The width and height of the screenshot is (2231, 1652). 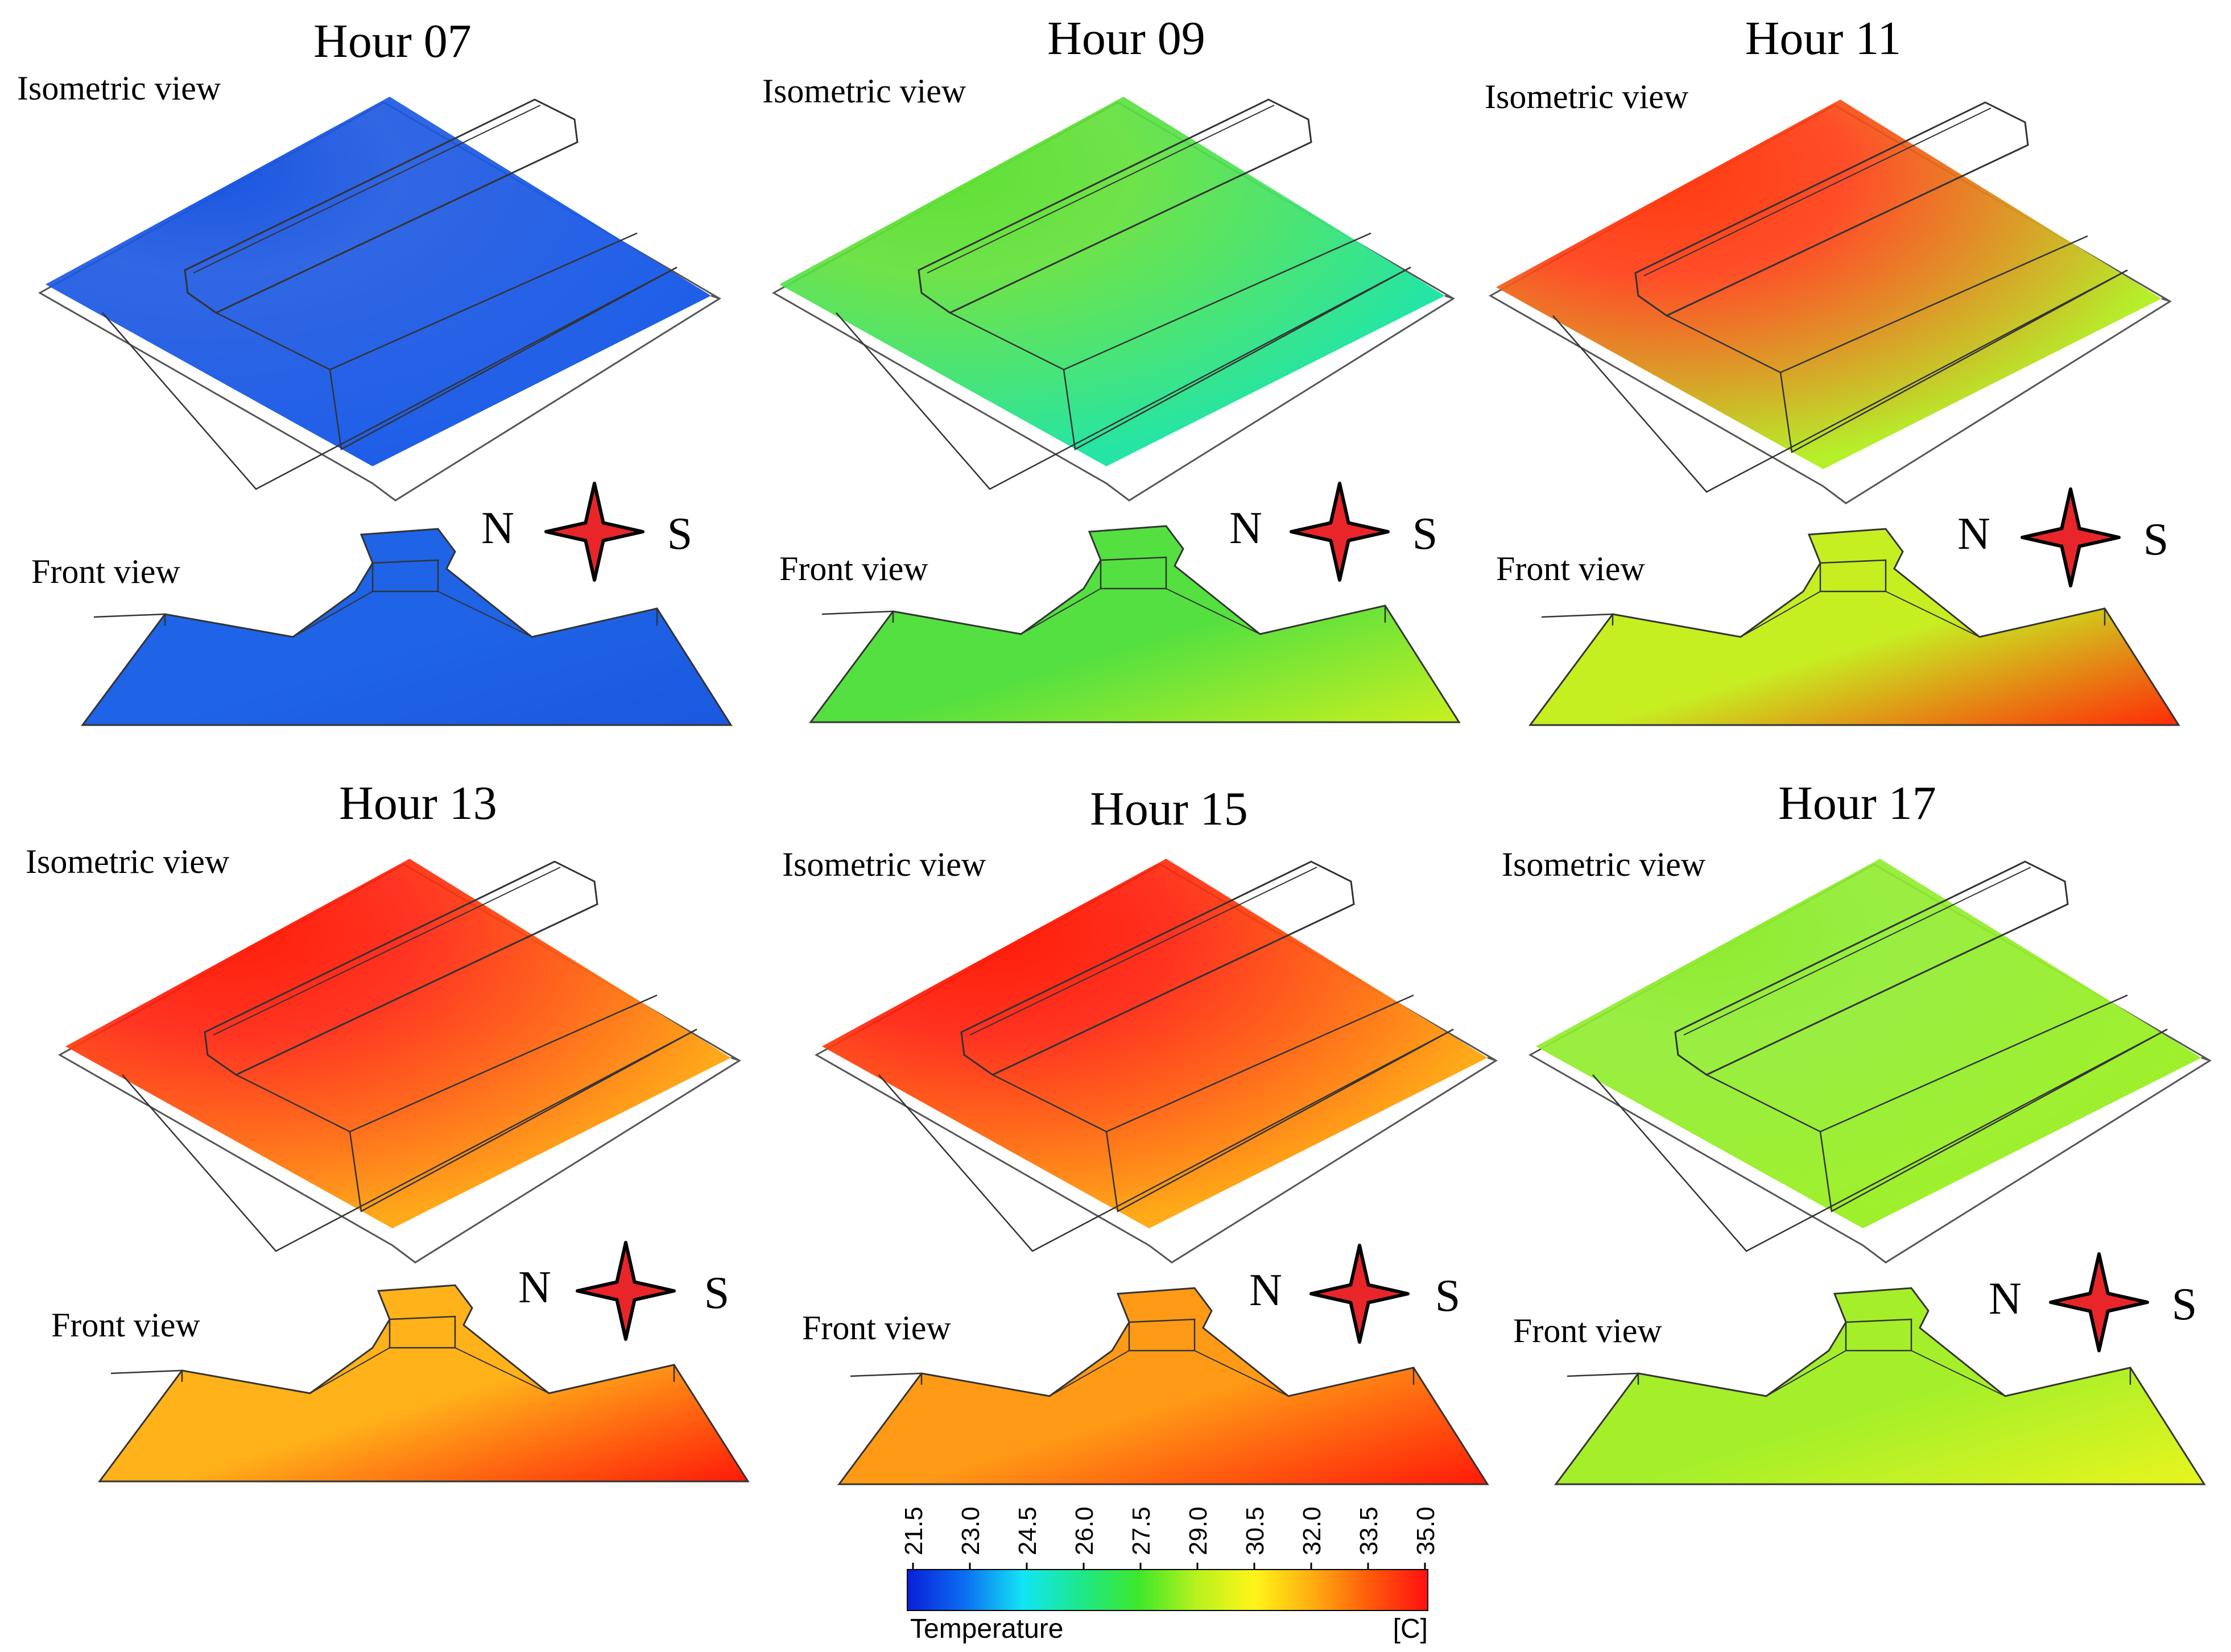 I want to click on panel-hour-09: Hour 09 Isometric view Front view N S, so click(x=1111, y=367).